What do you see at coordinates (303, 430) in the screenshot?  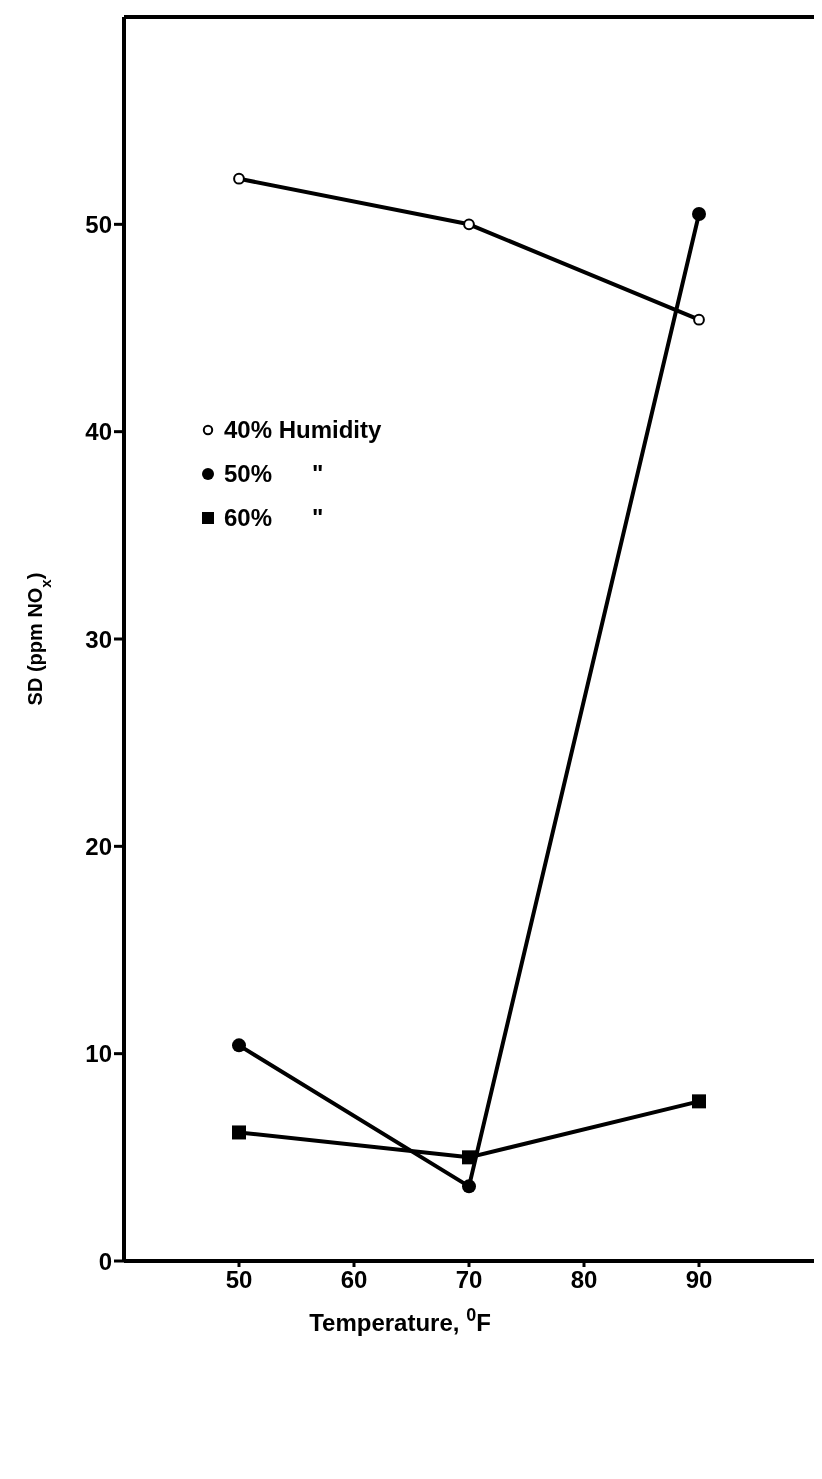 I see `legend-label: 40% Humidity` at bounding box center [303, 430].